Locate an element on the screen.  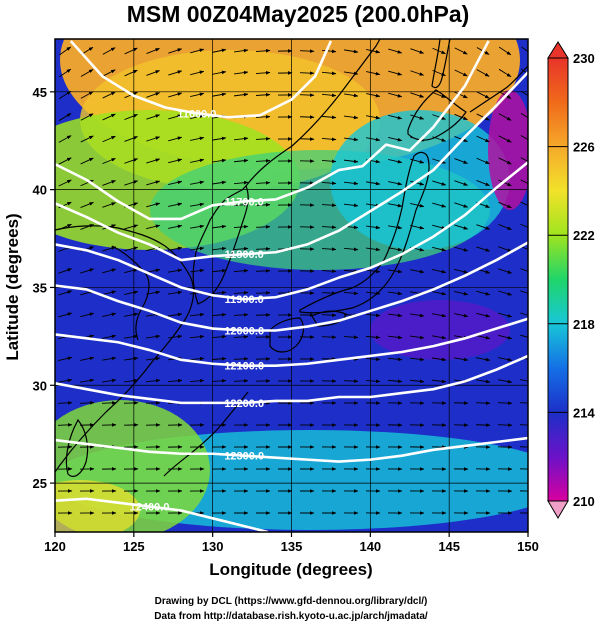
ryukyu-coastline is located at coordinates (206, 434).